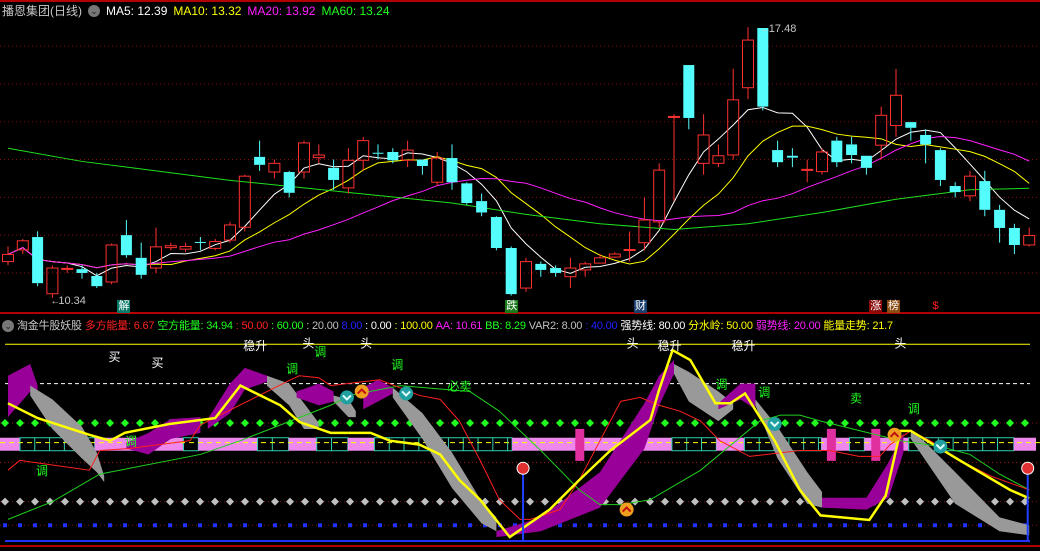 The height and width of the screenshot is (551, 1040). I want to click on event-marker: 榜, so click(894, 306).